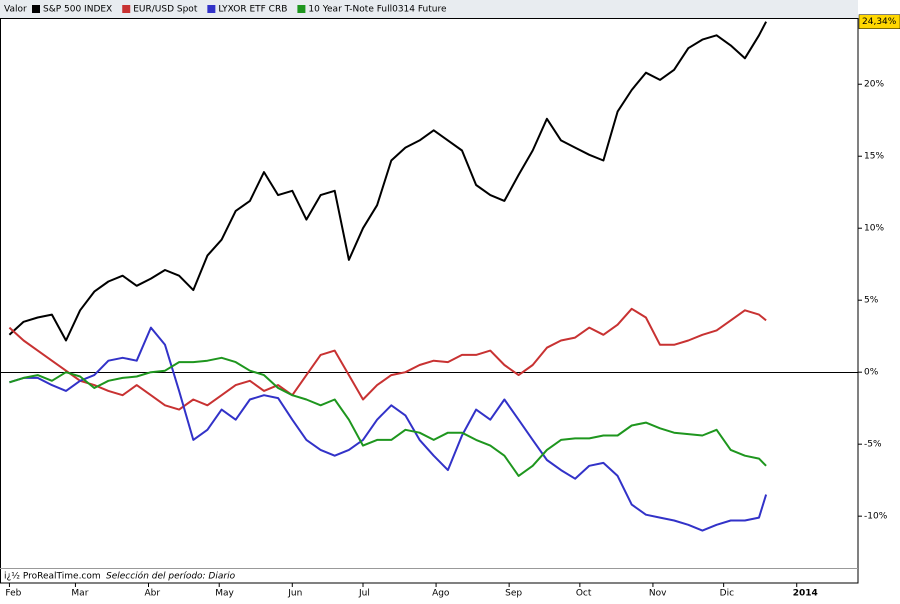  I want to click on y-tick-label: 15%, so click(874, 157).